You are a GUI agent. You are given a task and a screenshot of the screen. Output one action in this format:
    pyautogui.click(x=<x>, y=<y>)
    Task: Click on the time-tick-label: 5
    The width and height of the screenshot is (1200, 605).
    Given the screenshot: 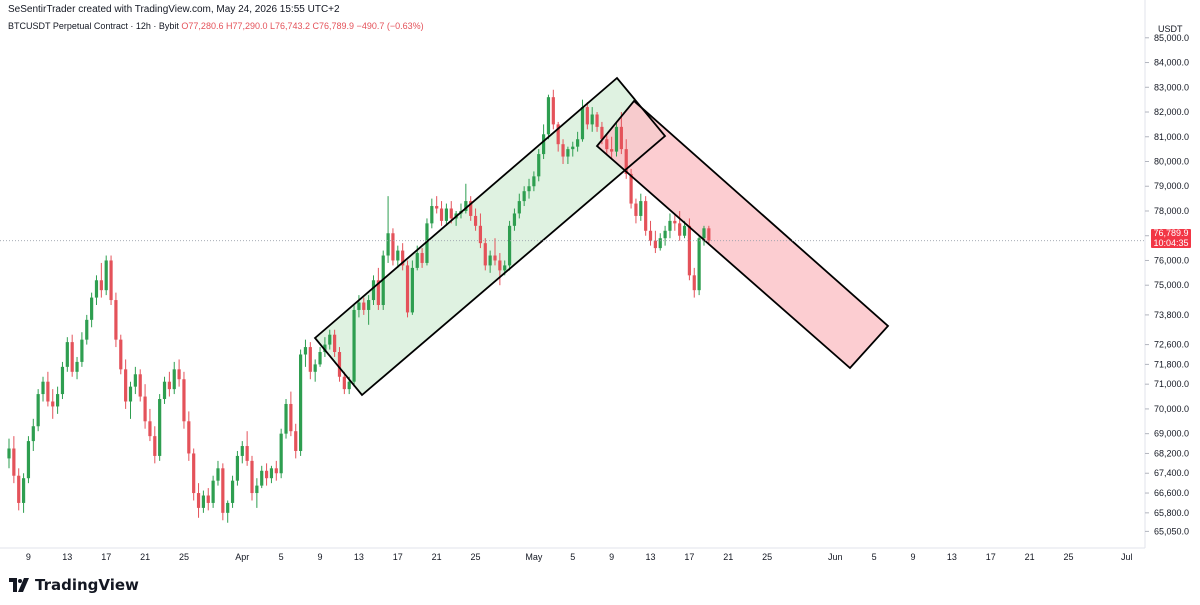 What is the action you would take?
    pyautogui.click(x=572, y=557)
    